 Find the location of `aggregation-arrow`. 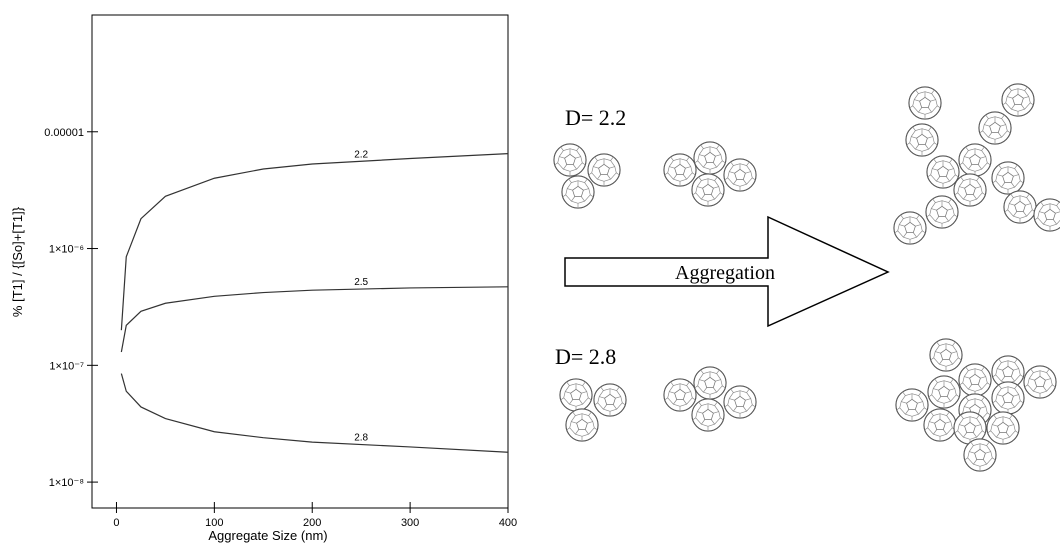

aggregation-arrow is located at coordinates (727, 271).